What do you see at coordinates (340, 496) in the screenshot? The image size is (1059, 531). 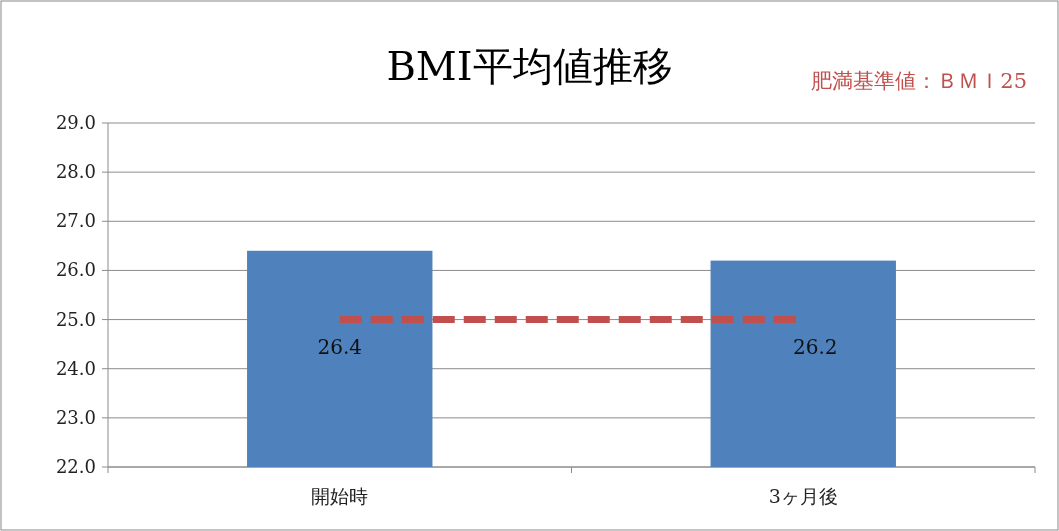 I see `x-tick-label: 開始時` at bounding box center [340, 496].